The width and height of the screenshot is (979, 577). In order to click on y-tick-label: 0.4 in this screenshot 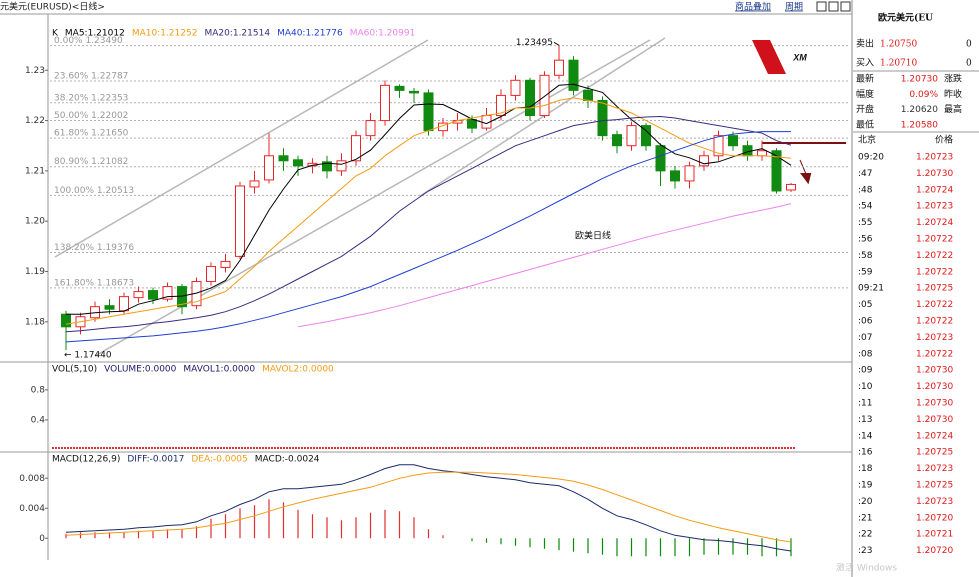, I will do `click(38, 420)`.